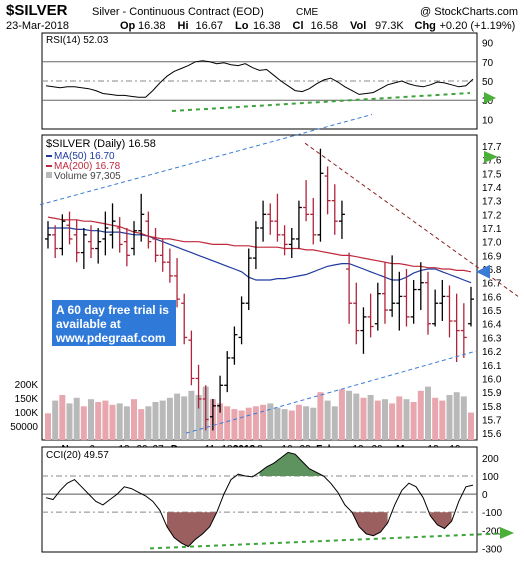  I want to click on upper-channel-line, so click(206, 160).